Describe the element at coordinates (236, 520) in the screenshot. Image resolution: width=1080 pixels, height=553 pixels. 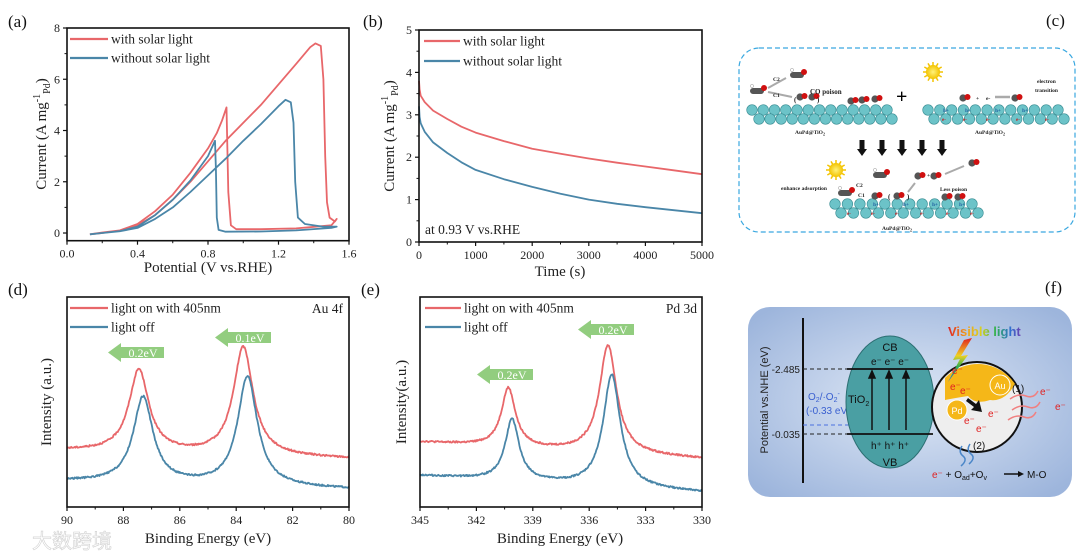
I see `x-tick-label: 84` at that location.